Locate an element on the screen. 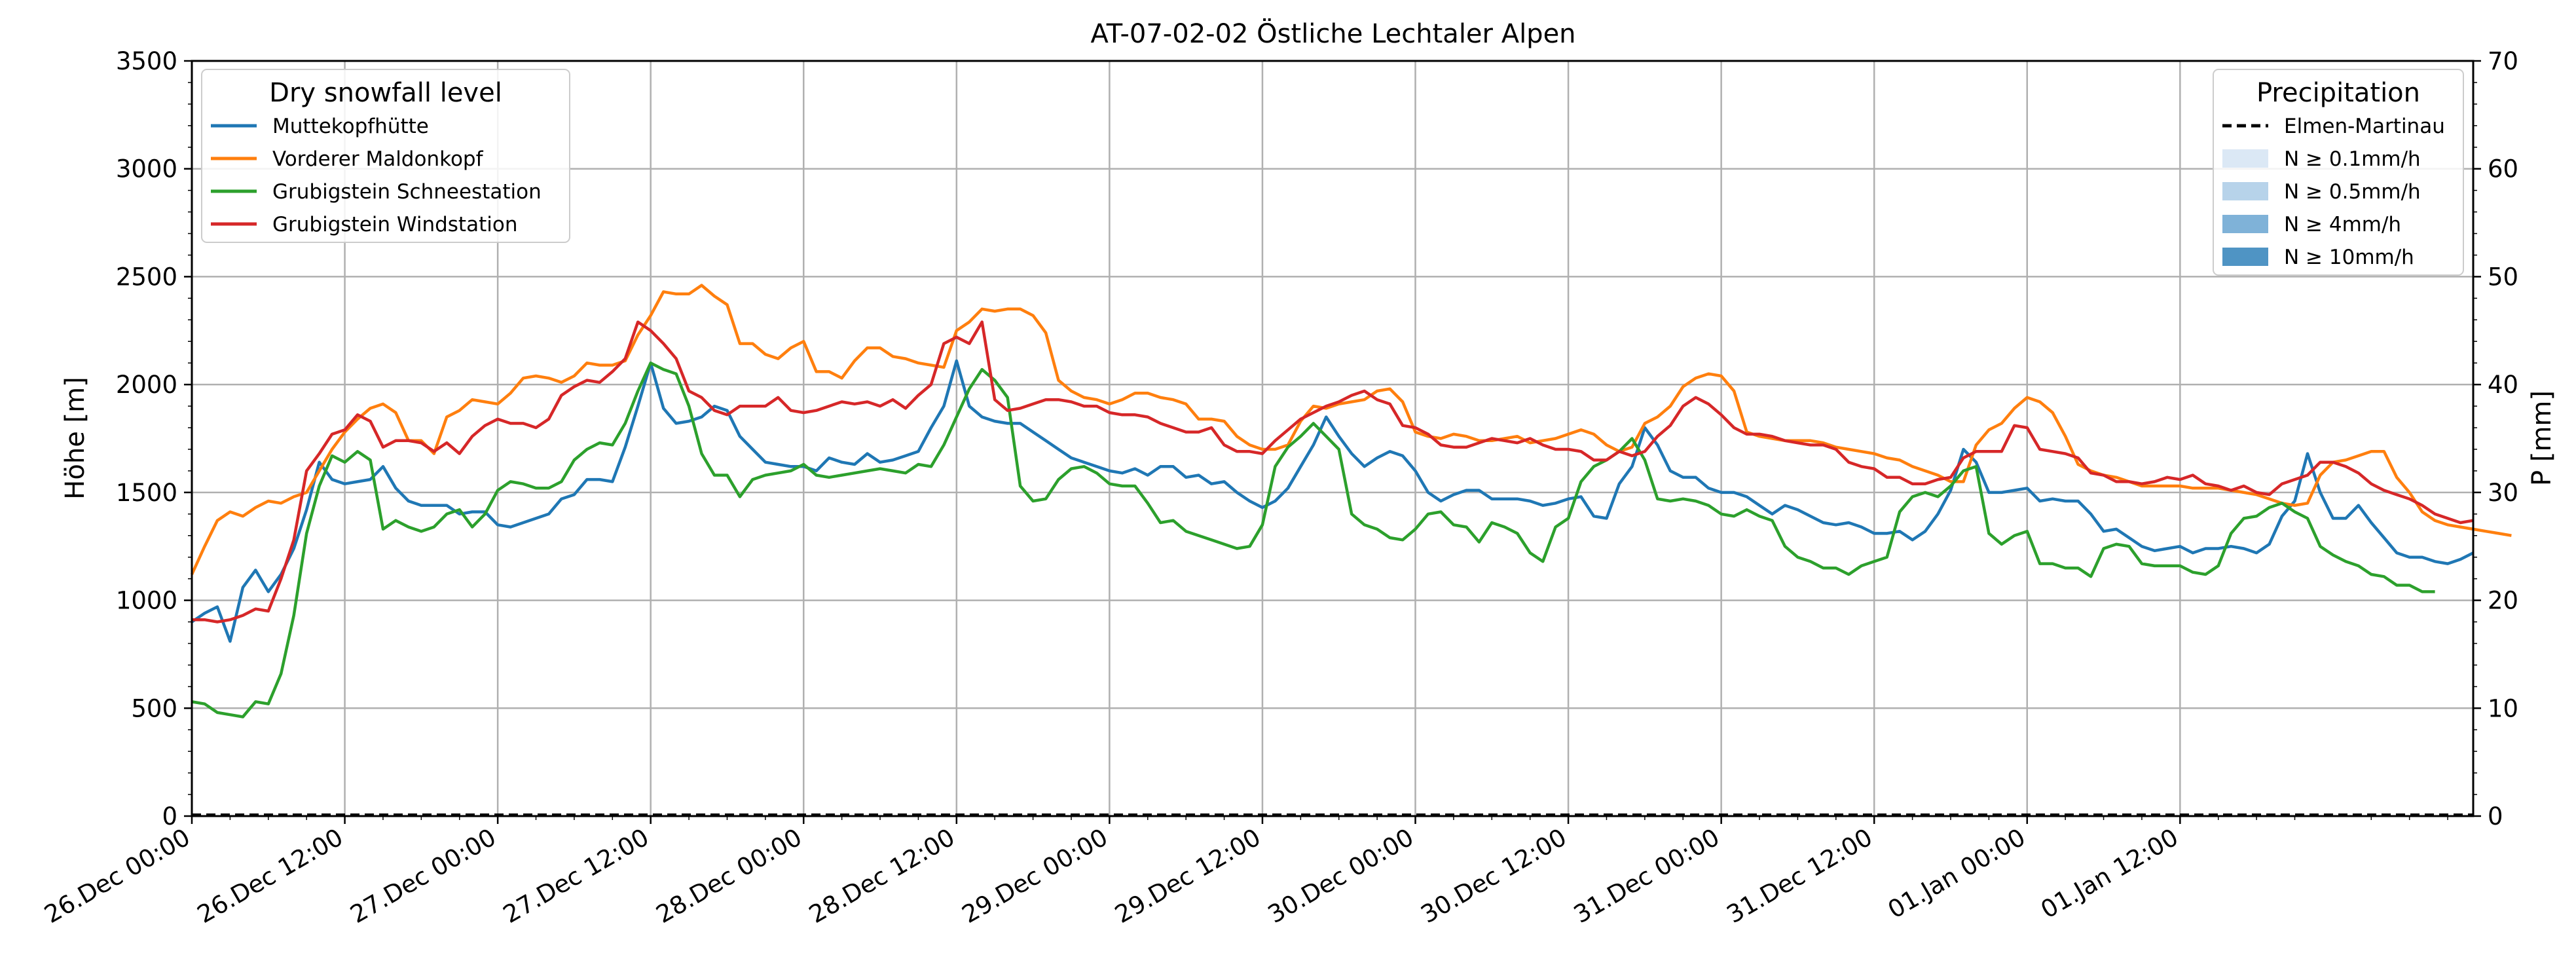 Image resolution: width=2576 pixels, height=970 pixels. y-axis-label-left: Höhe [m] is located at coordinates (75, 438).